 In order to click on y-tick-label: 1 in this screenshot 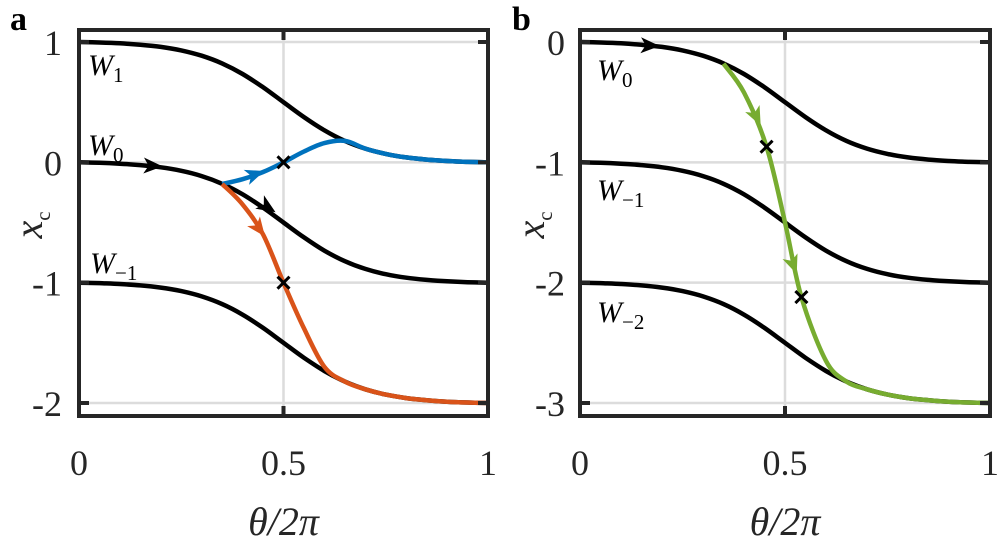, I will do `click(53, 43)`.